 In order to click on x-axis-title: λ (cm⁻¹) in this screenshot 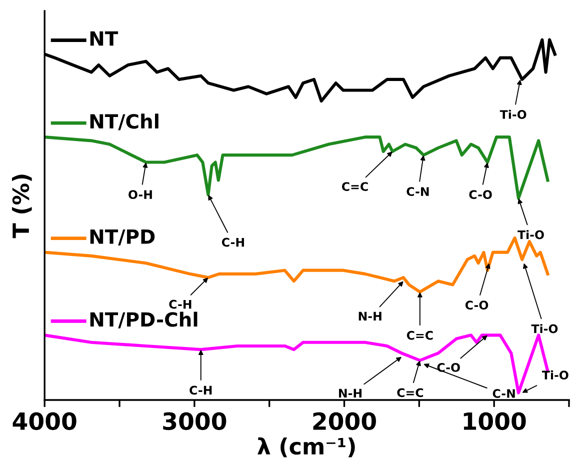, I will do `click(306, 447)`.